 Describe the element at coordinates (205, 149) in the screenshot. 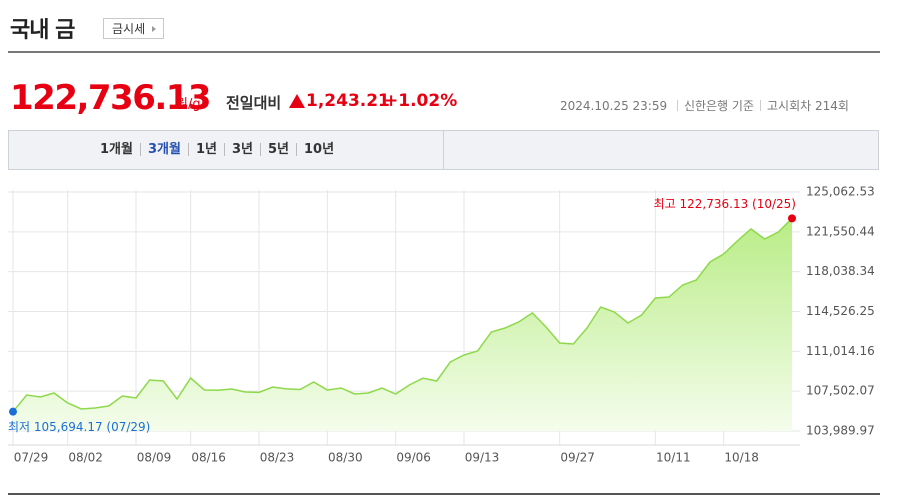

I see `tab: 1년` at that location.